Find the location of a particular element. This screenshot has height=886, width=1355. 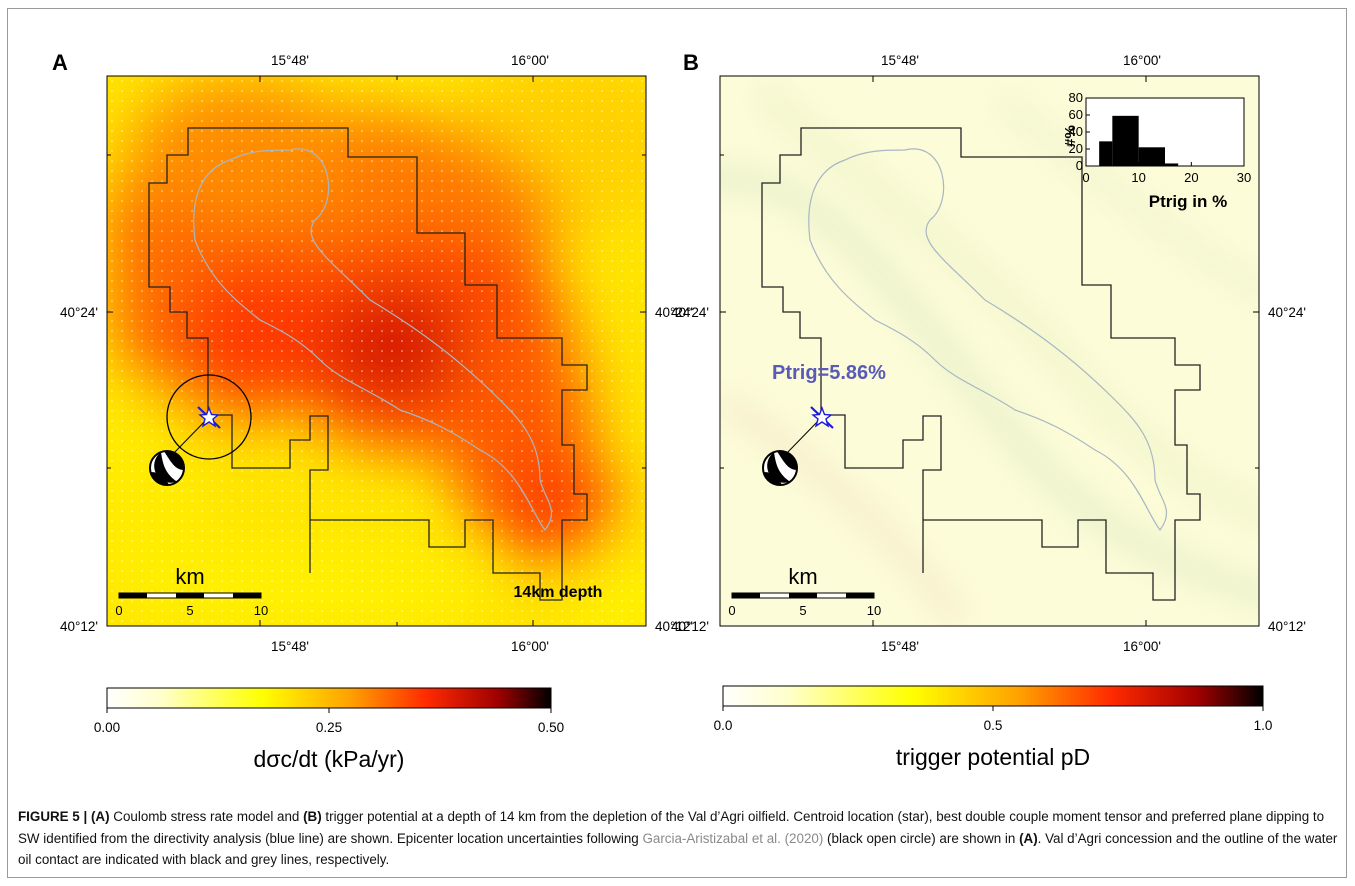

colorbar-tick-2-b: 1.0 is located at coordinates (1263, 725).